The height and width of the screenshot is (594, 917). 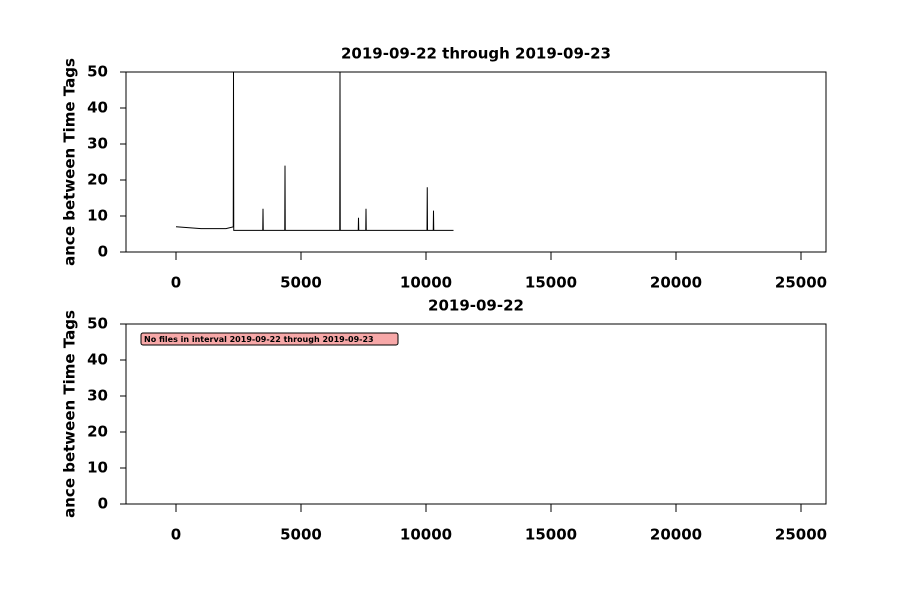 I want to click on chart-title: 2019-09-22 through 2019-09-23, so click(x=476, y=54).